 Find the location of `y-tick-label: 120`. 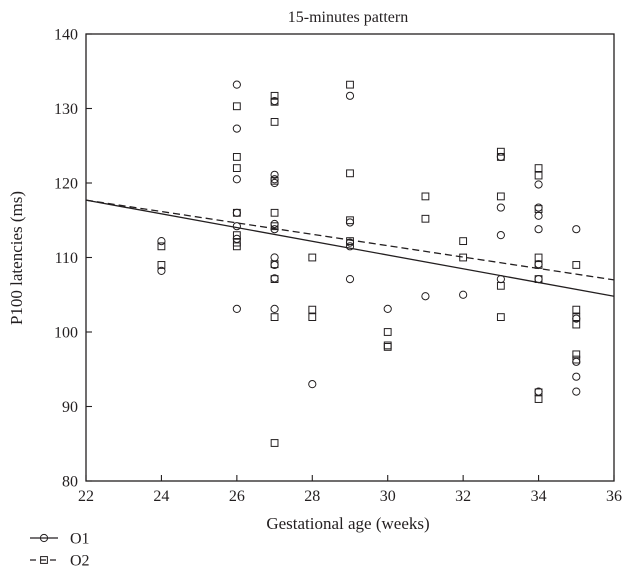

y-tick-label: 120 is located at coordinates (66, 184).